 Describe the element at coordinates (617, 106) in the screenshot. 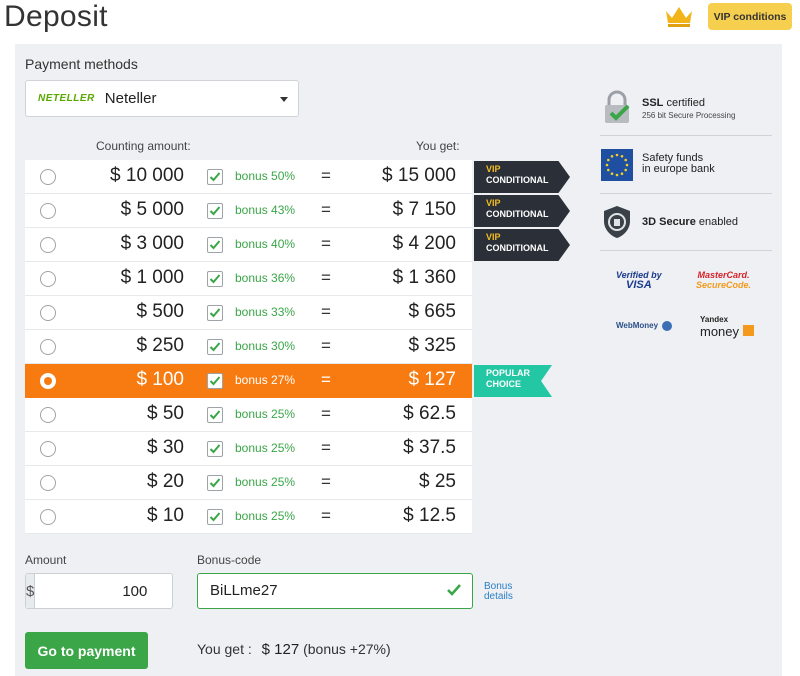

I see `lock-icon` at that location.